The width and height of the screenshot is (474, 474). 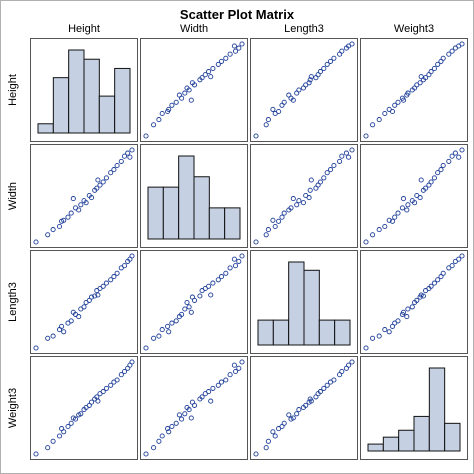 I want to click on panel-height-vs-height, so click(x=84, y=90).